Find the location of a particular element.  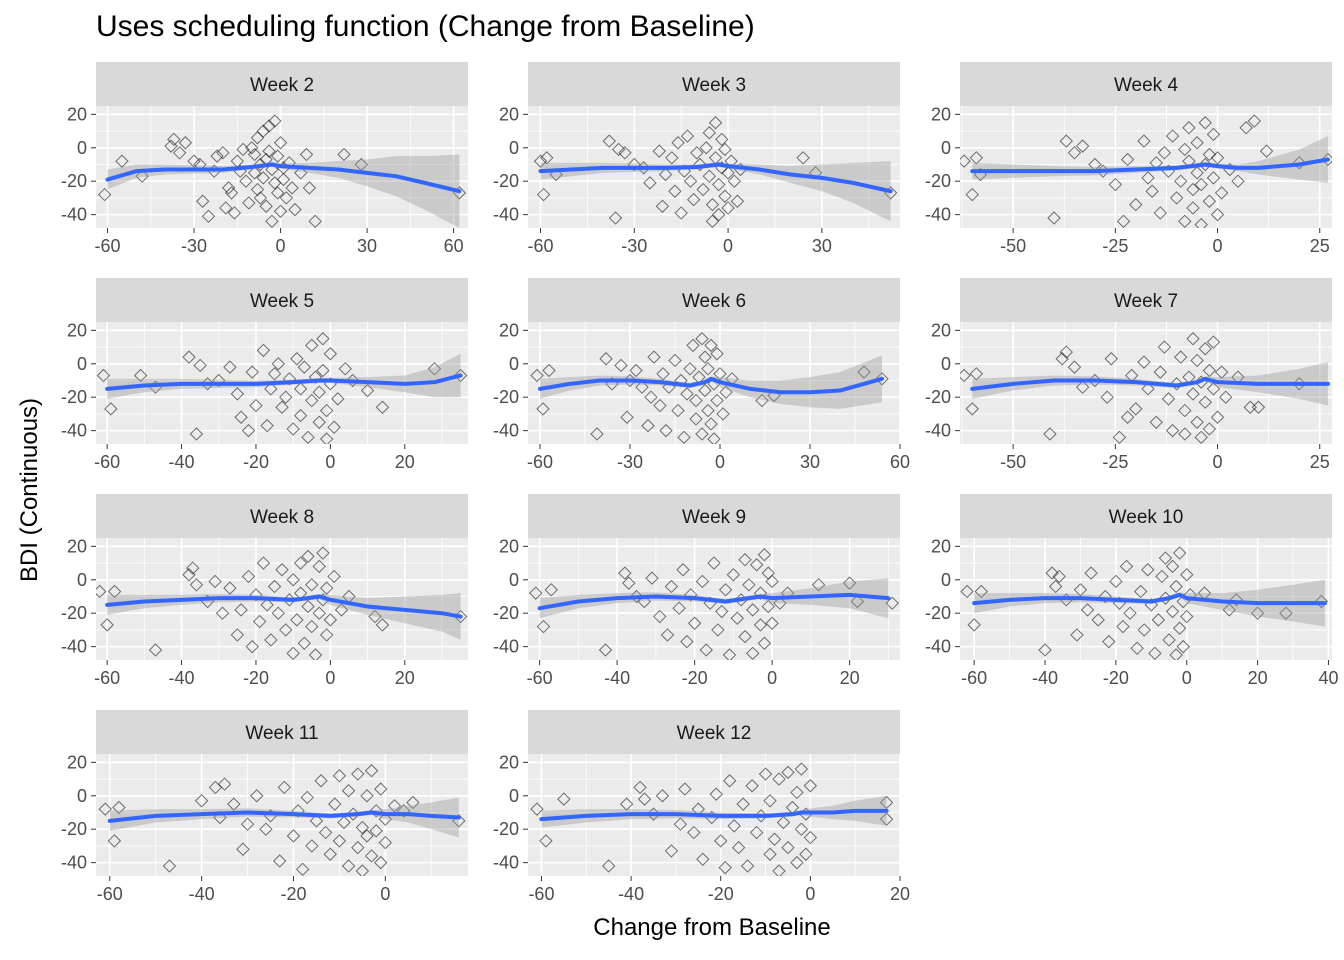

y-tick-label: 0 is located at coordinates (946, 364).